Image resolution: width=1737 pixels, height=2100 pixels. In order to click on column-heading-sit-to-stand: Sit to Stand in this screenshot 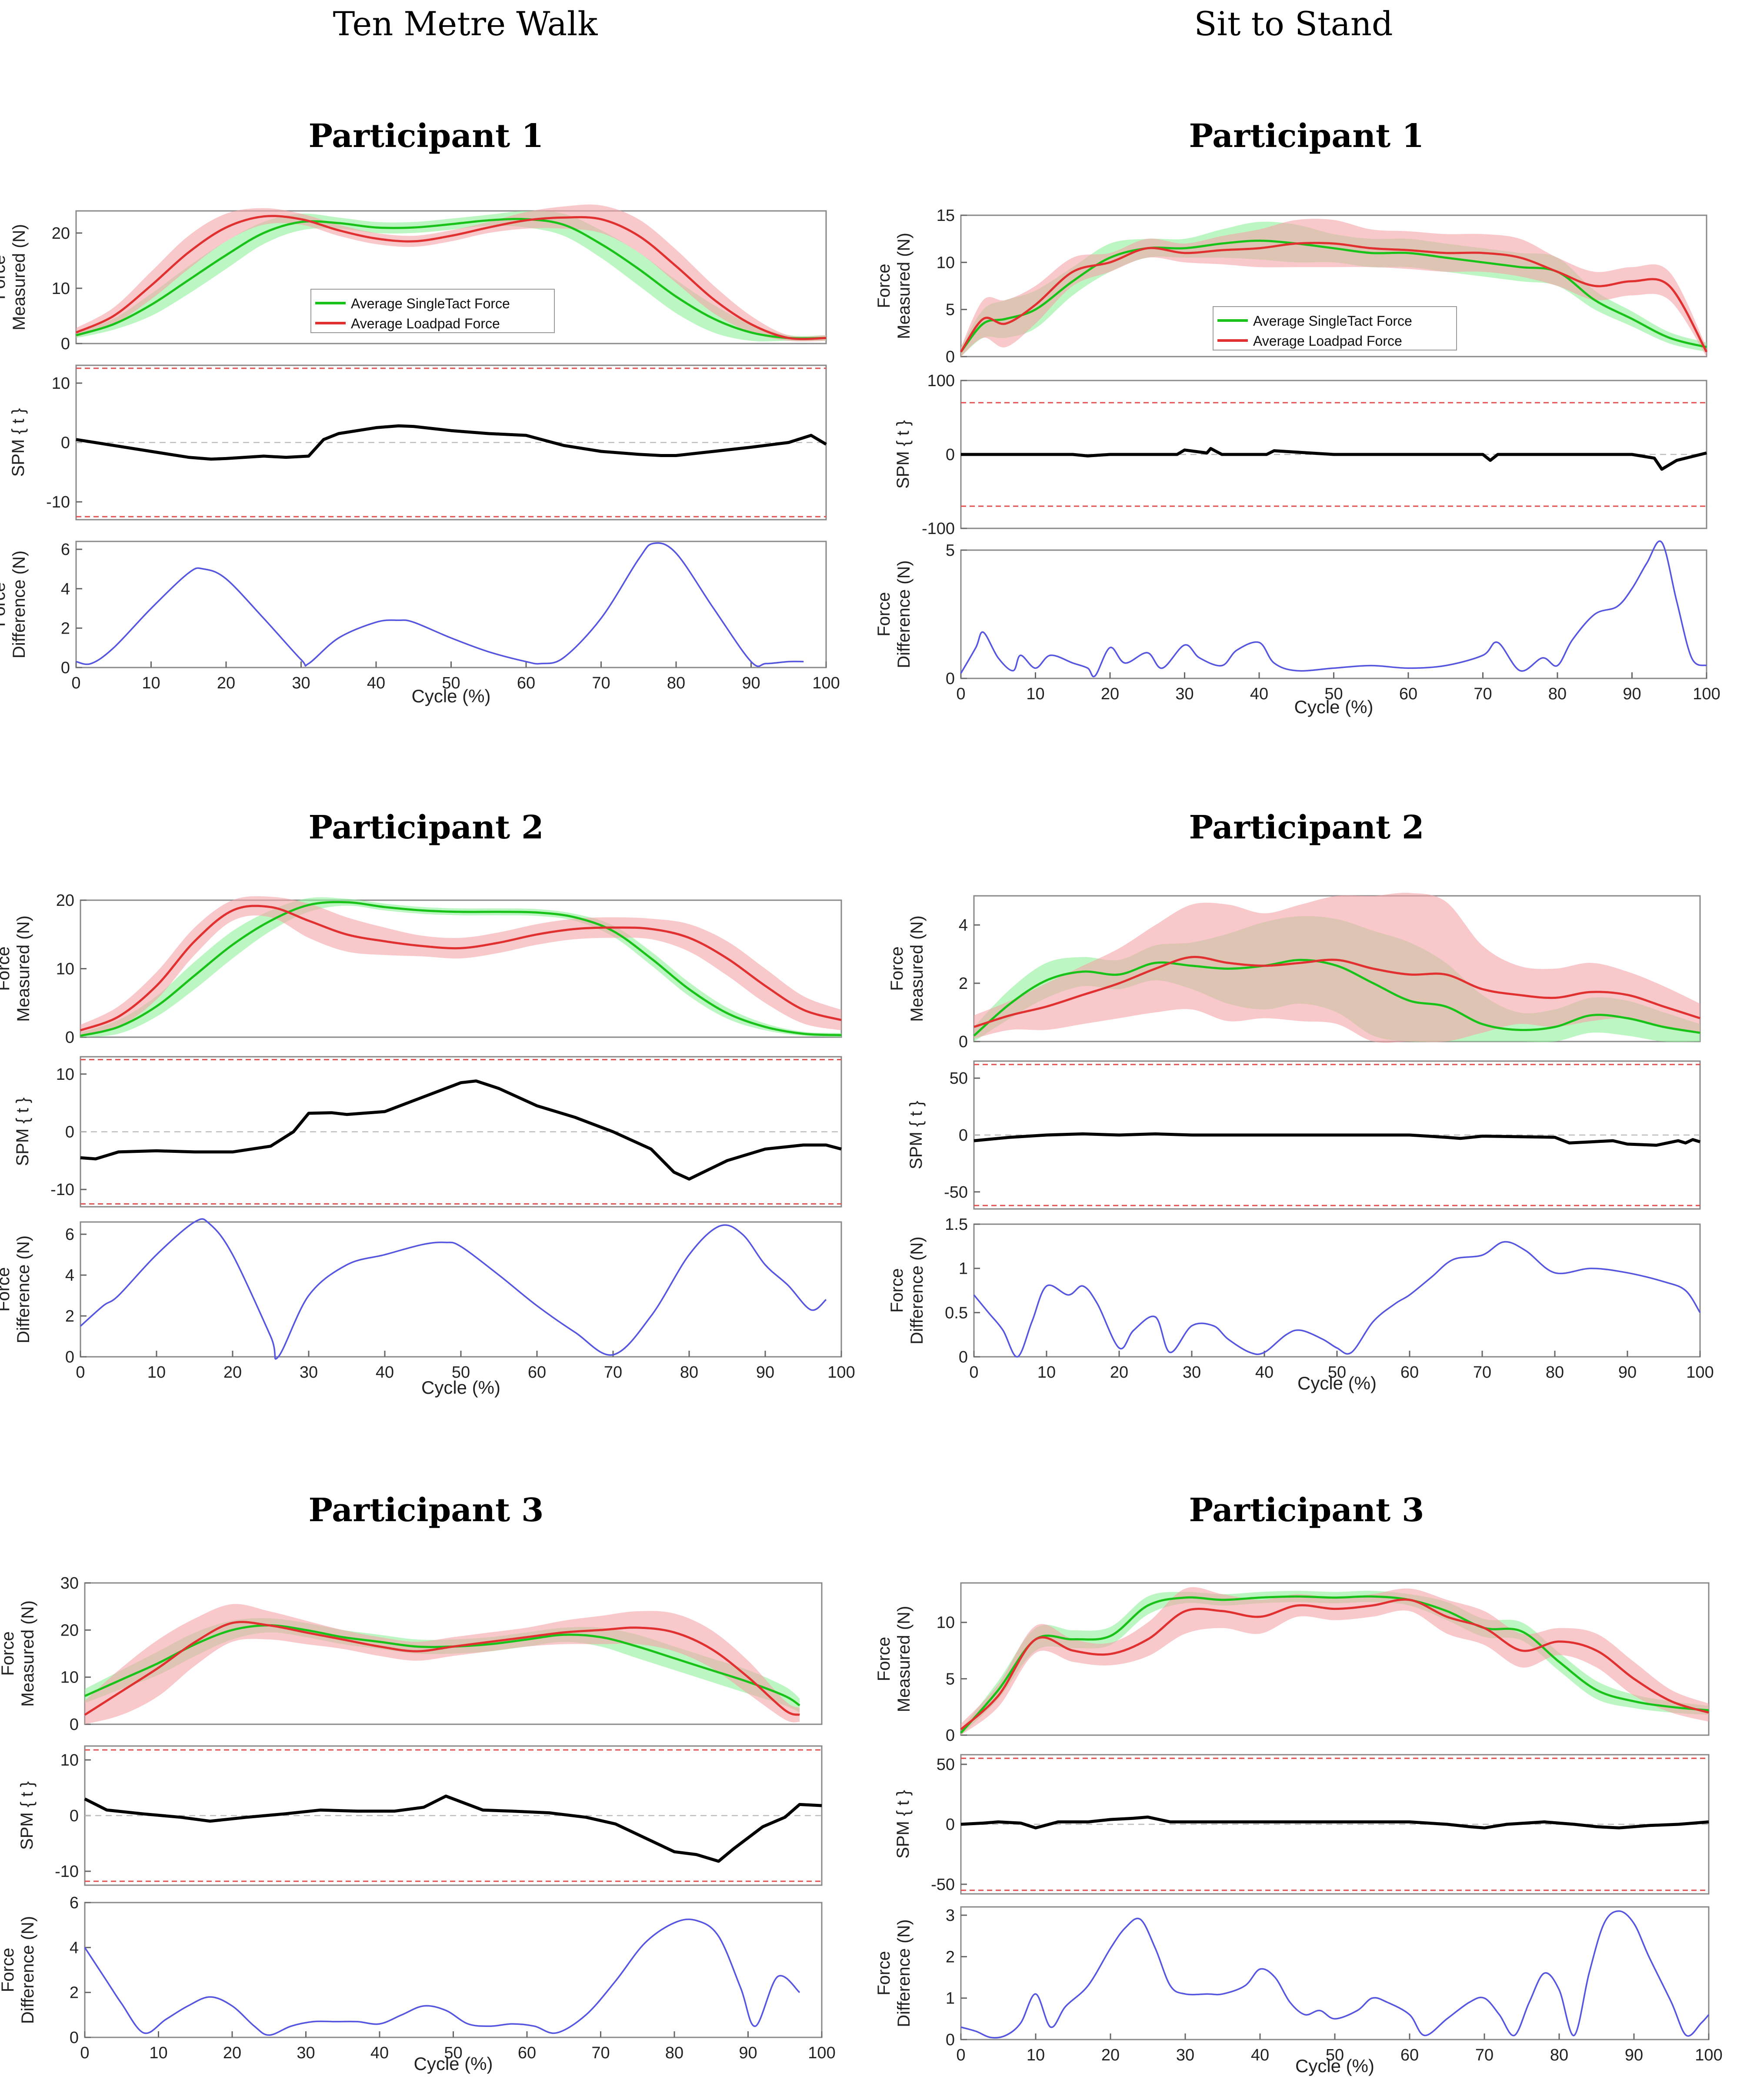, I will do `click(1293, 24)`.